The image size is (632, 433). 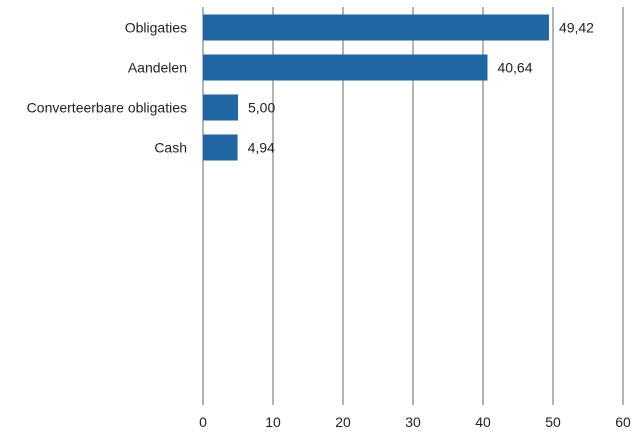 I want to click on x-tick-label-40: 40, so click(x=483, y=422).